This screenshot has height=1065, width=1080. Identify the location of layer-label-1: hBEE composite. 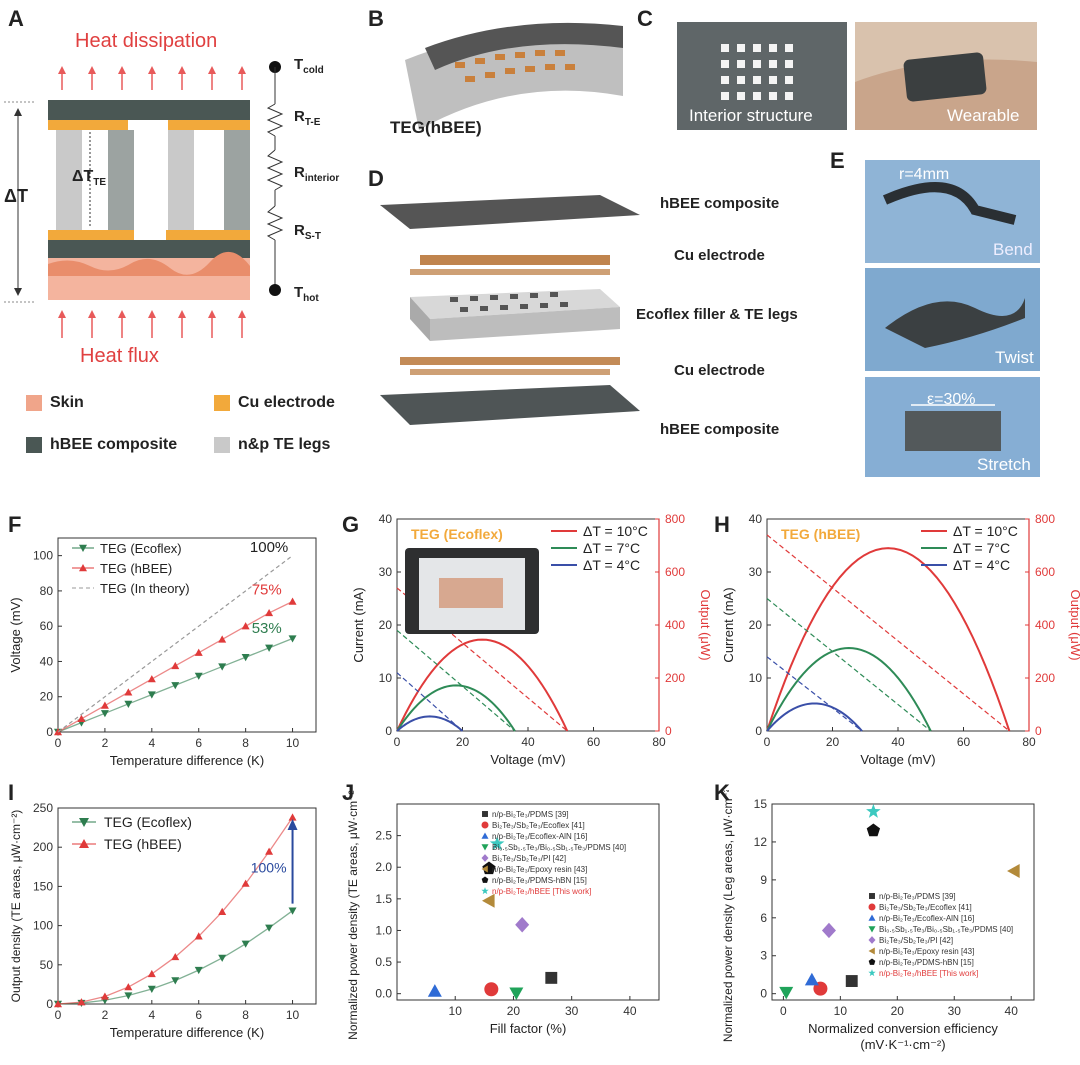
(720, 203).